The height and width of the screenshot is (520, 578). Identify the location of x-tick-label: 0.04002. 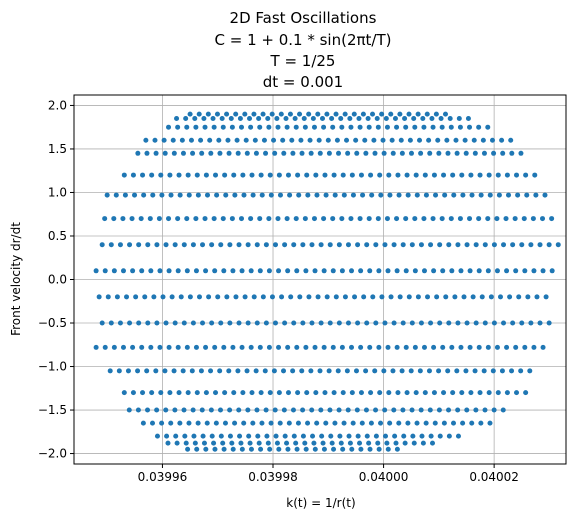
(494, 477).